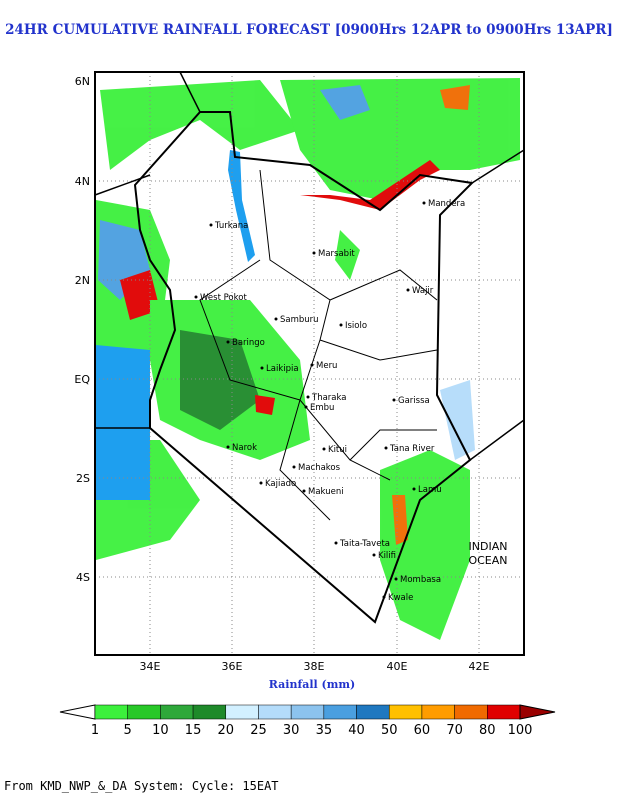 This screenshot has height=800, width=618. I want to click on colorbar-high, so click(537, 712).